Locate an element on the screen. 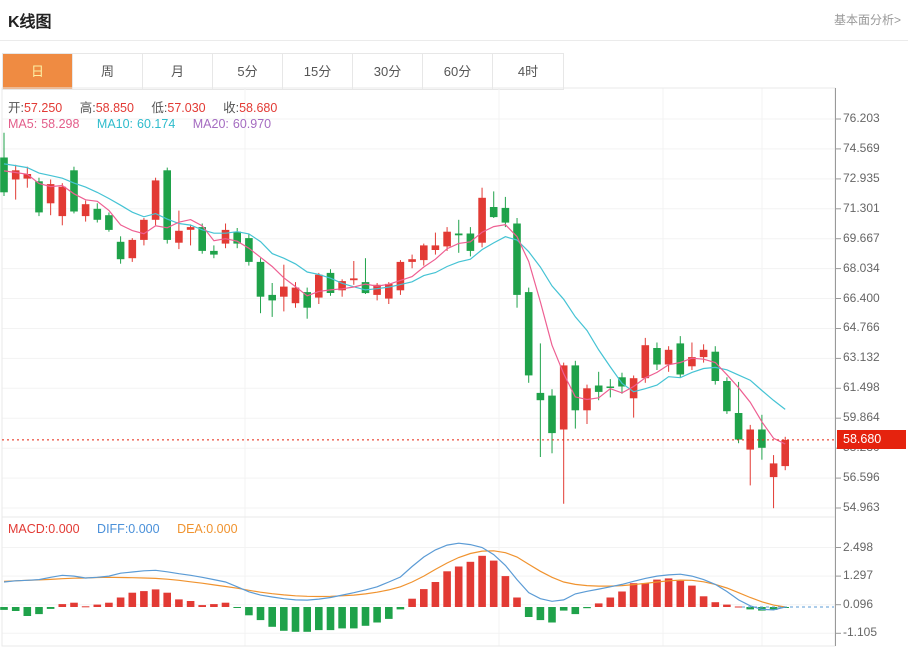  header-divider is located at coordinates (454, 40).